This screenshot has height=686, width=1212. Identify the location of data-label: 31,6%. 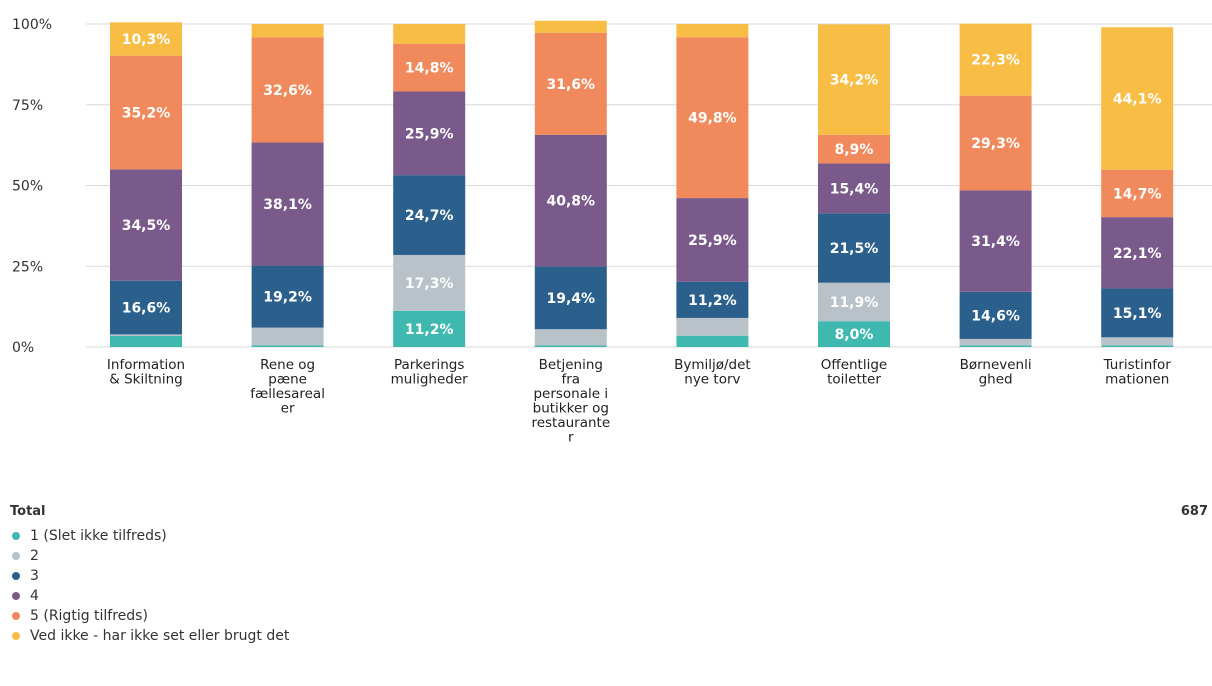
(571, 85).